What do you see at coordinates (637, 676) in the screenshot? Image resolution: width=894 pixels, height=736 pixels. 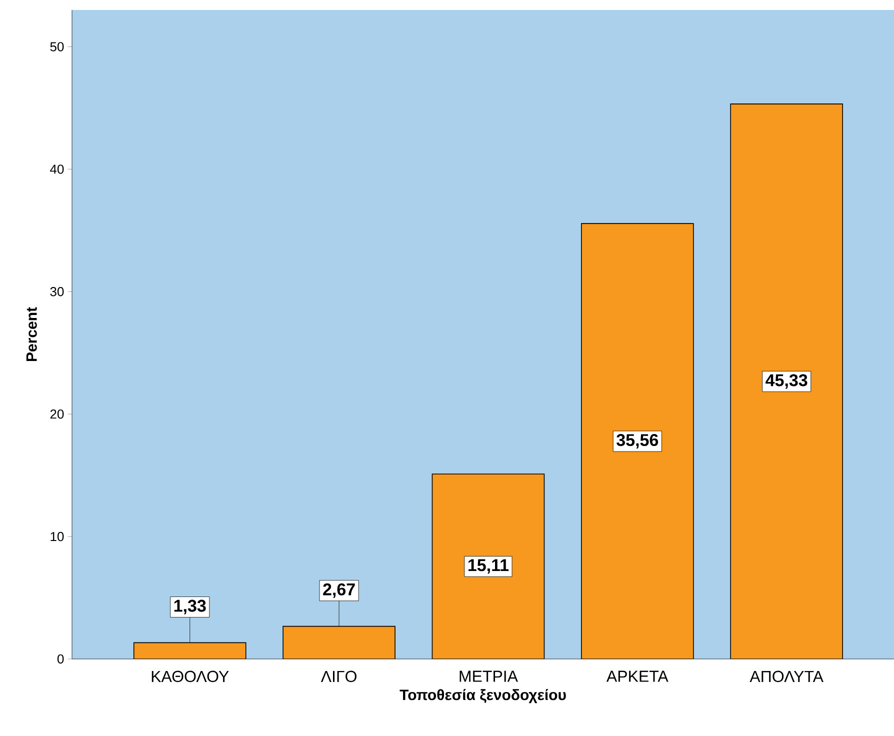 I see `x-tick-label: ΑΡΚΕΤΑ` at bounding box center [637, 676].